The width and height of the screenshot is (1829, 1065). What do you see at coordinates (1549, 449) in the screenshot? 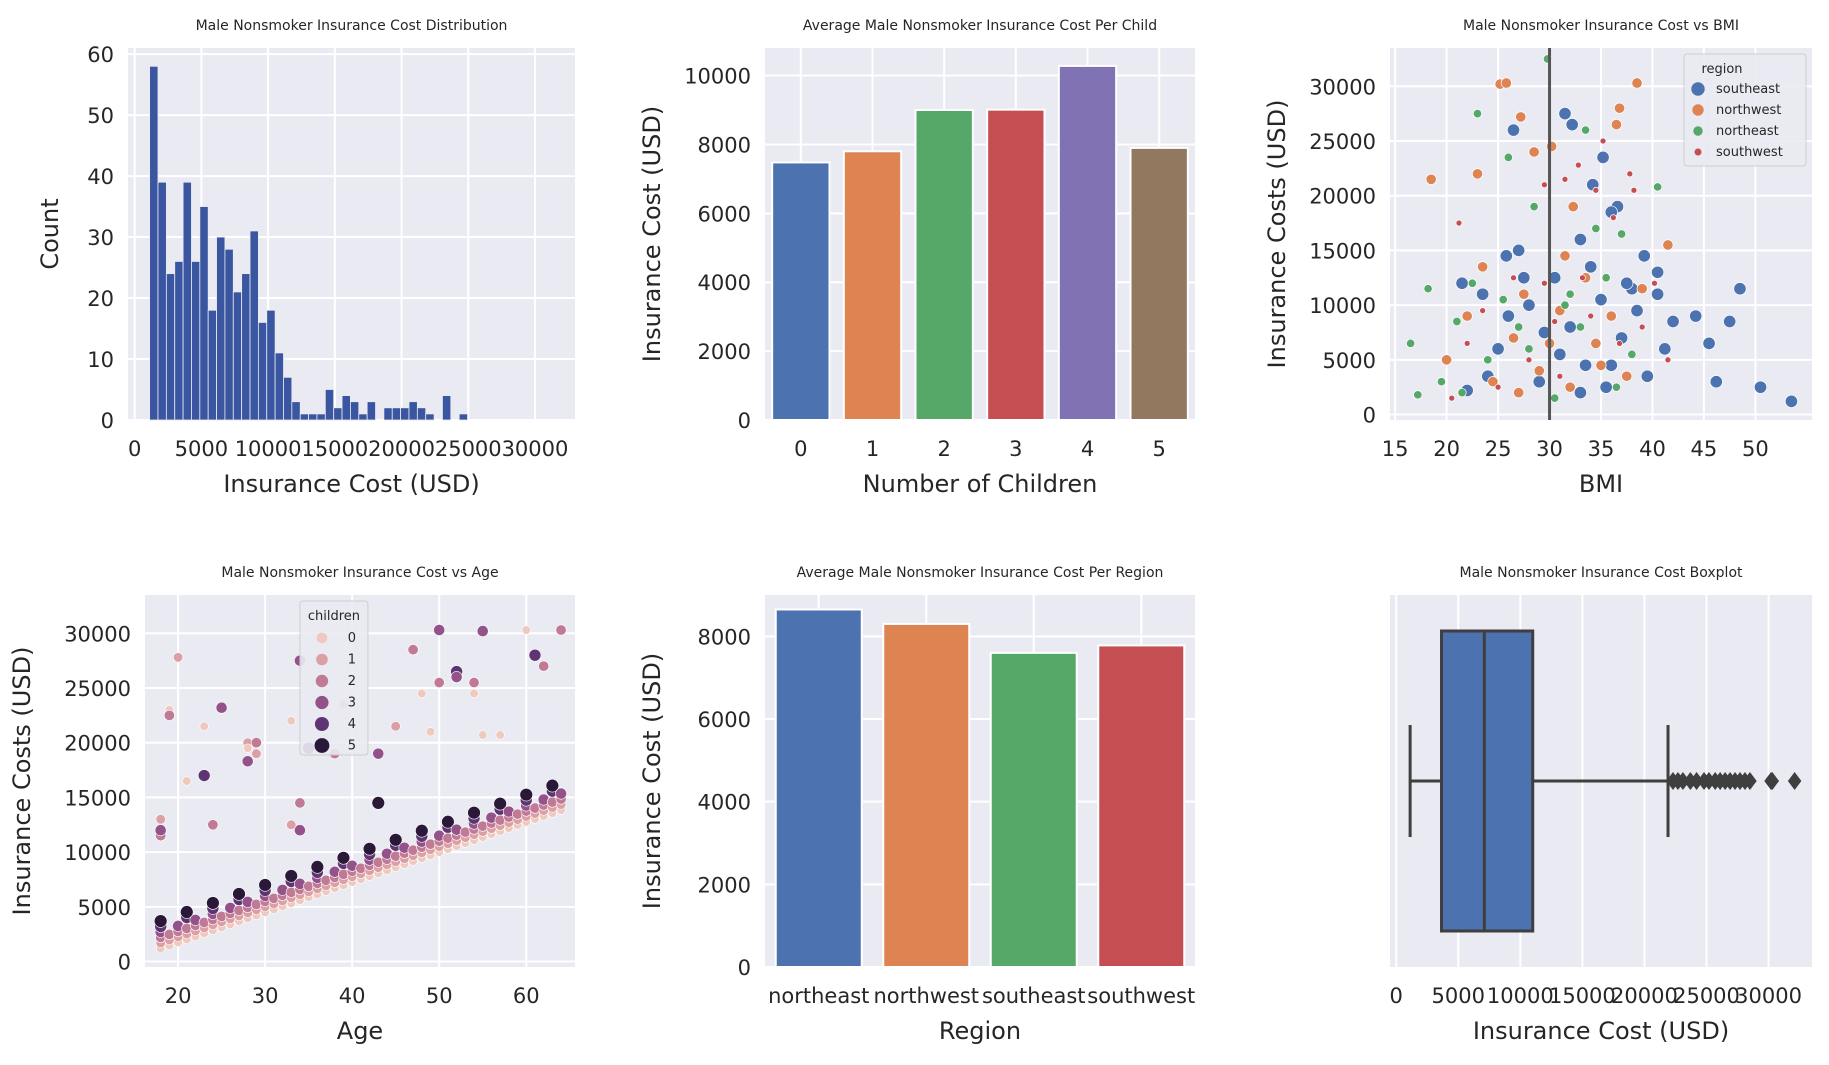
I see `x-tick-label: 30` at bounding box center [1549, 449].